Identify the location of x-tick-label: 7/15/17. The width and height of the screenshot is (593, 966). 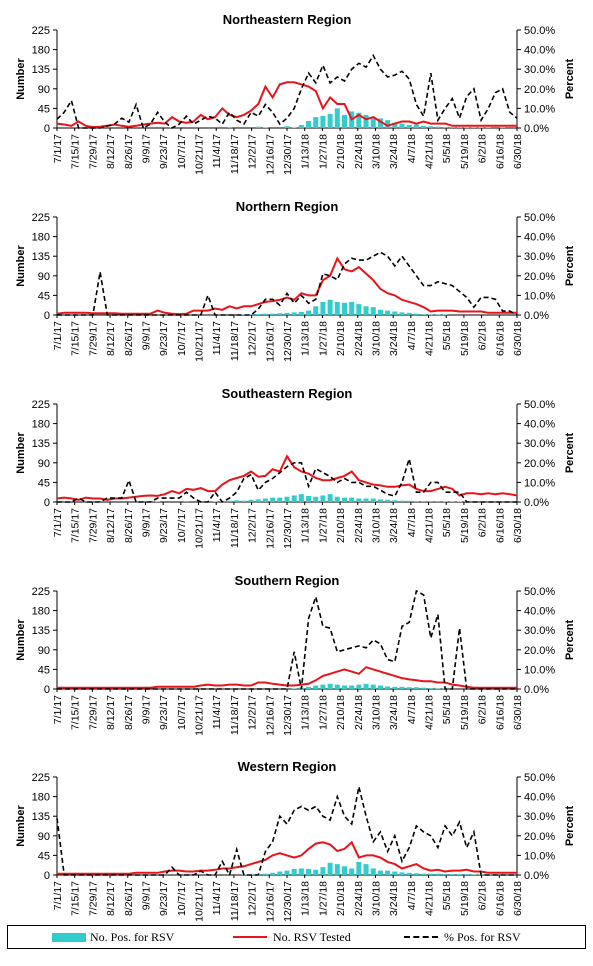
(76, 898).